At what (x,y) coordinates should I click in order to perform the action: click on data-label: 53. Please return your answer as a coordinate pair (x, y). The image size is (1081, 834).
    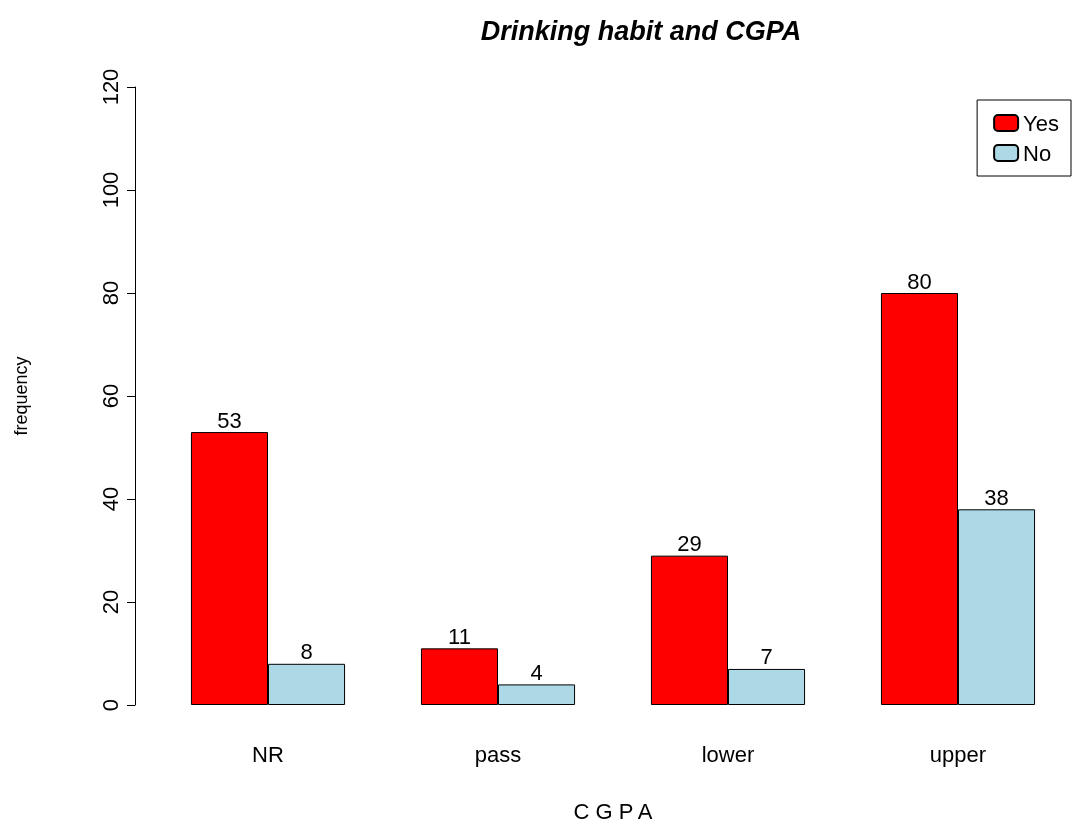
    Looking at the image, I should click on (229, 420).